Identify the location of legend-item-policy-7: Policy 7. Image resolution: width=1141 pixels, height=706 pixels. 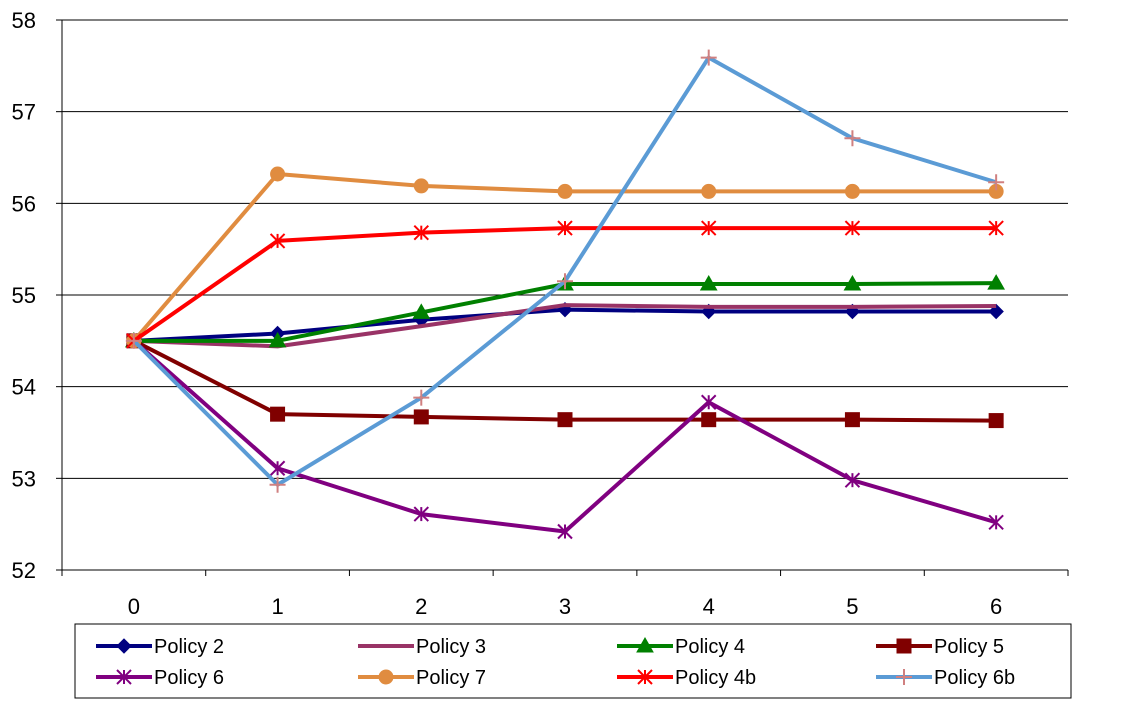
(422, 678).